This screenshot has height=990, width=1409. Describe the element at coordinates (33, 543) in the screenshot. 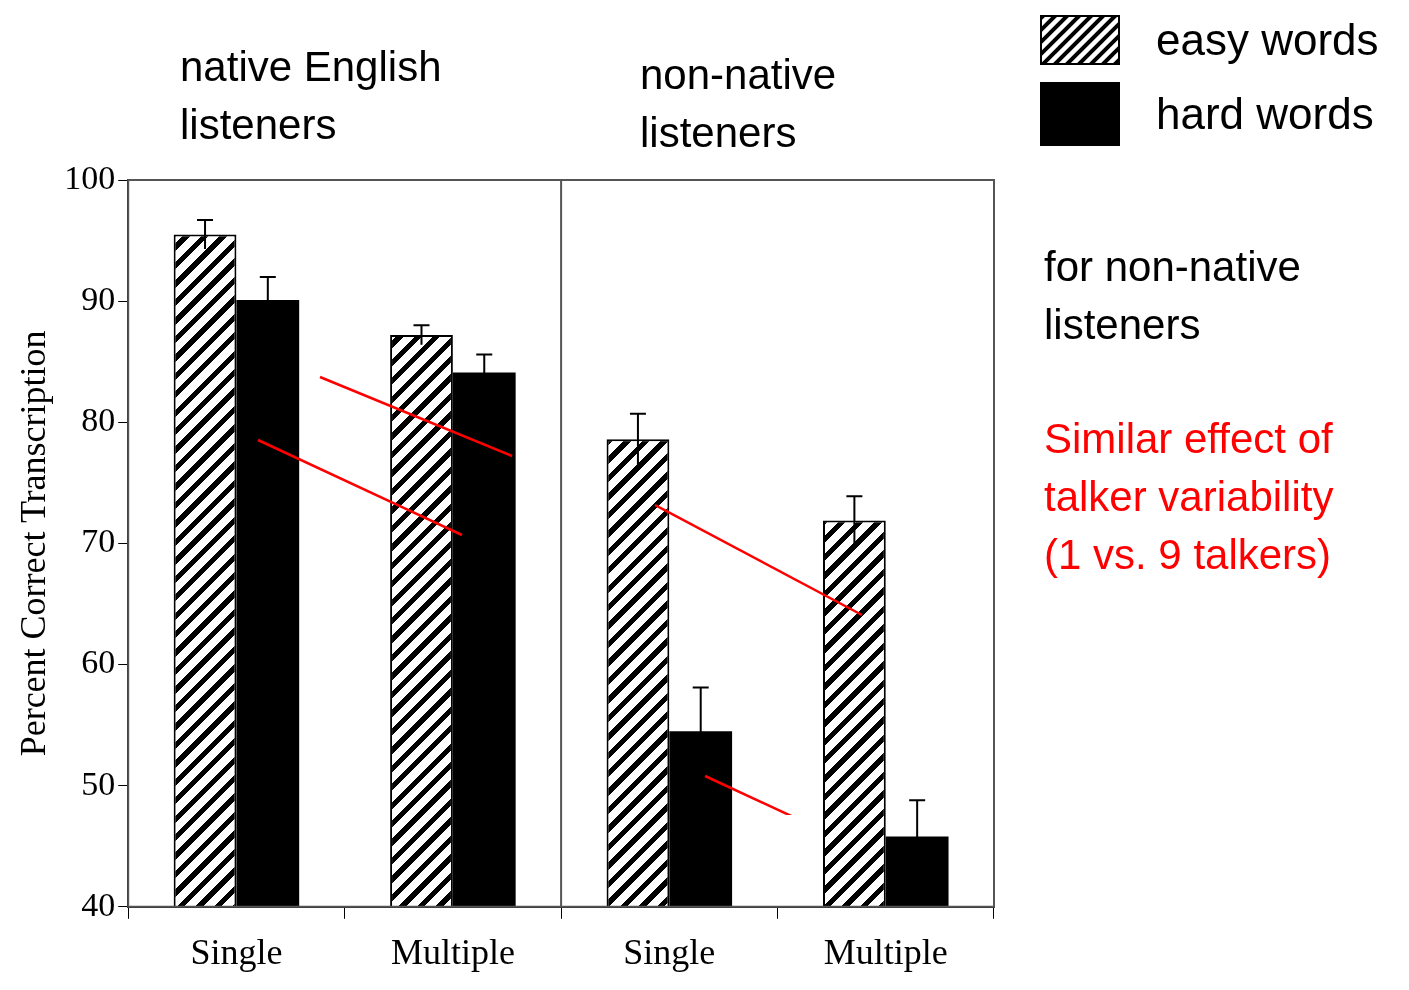

I see `y-axis-title: Percent Correct Transcription` at that location.